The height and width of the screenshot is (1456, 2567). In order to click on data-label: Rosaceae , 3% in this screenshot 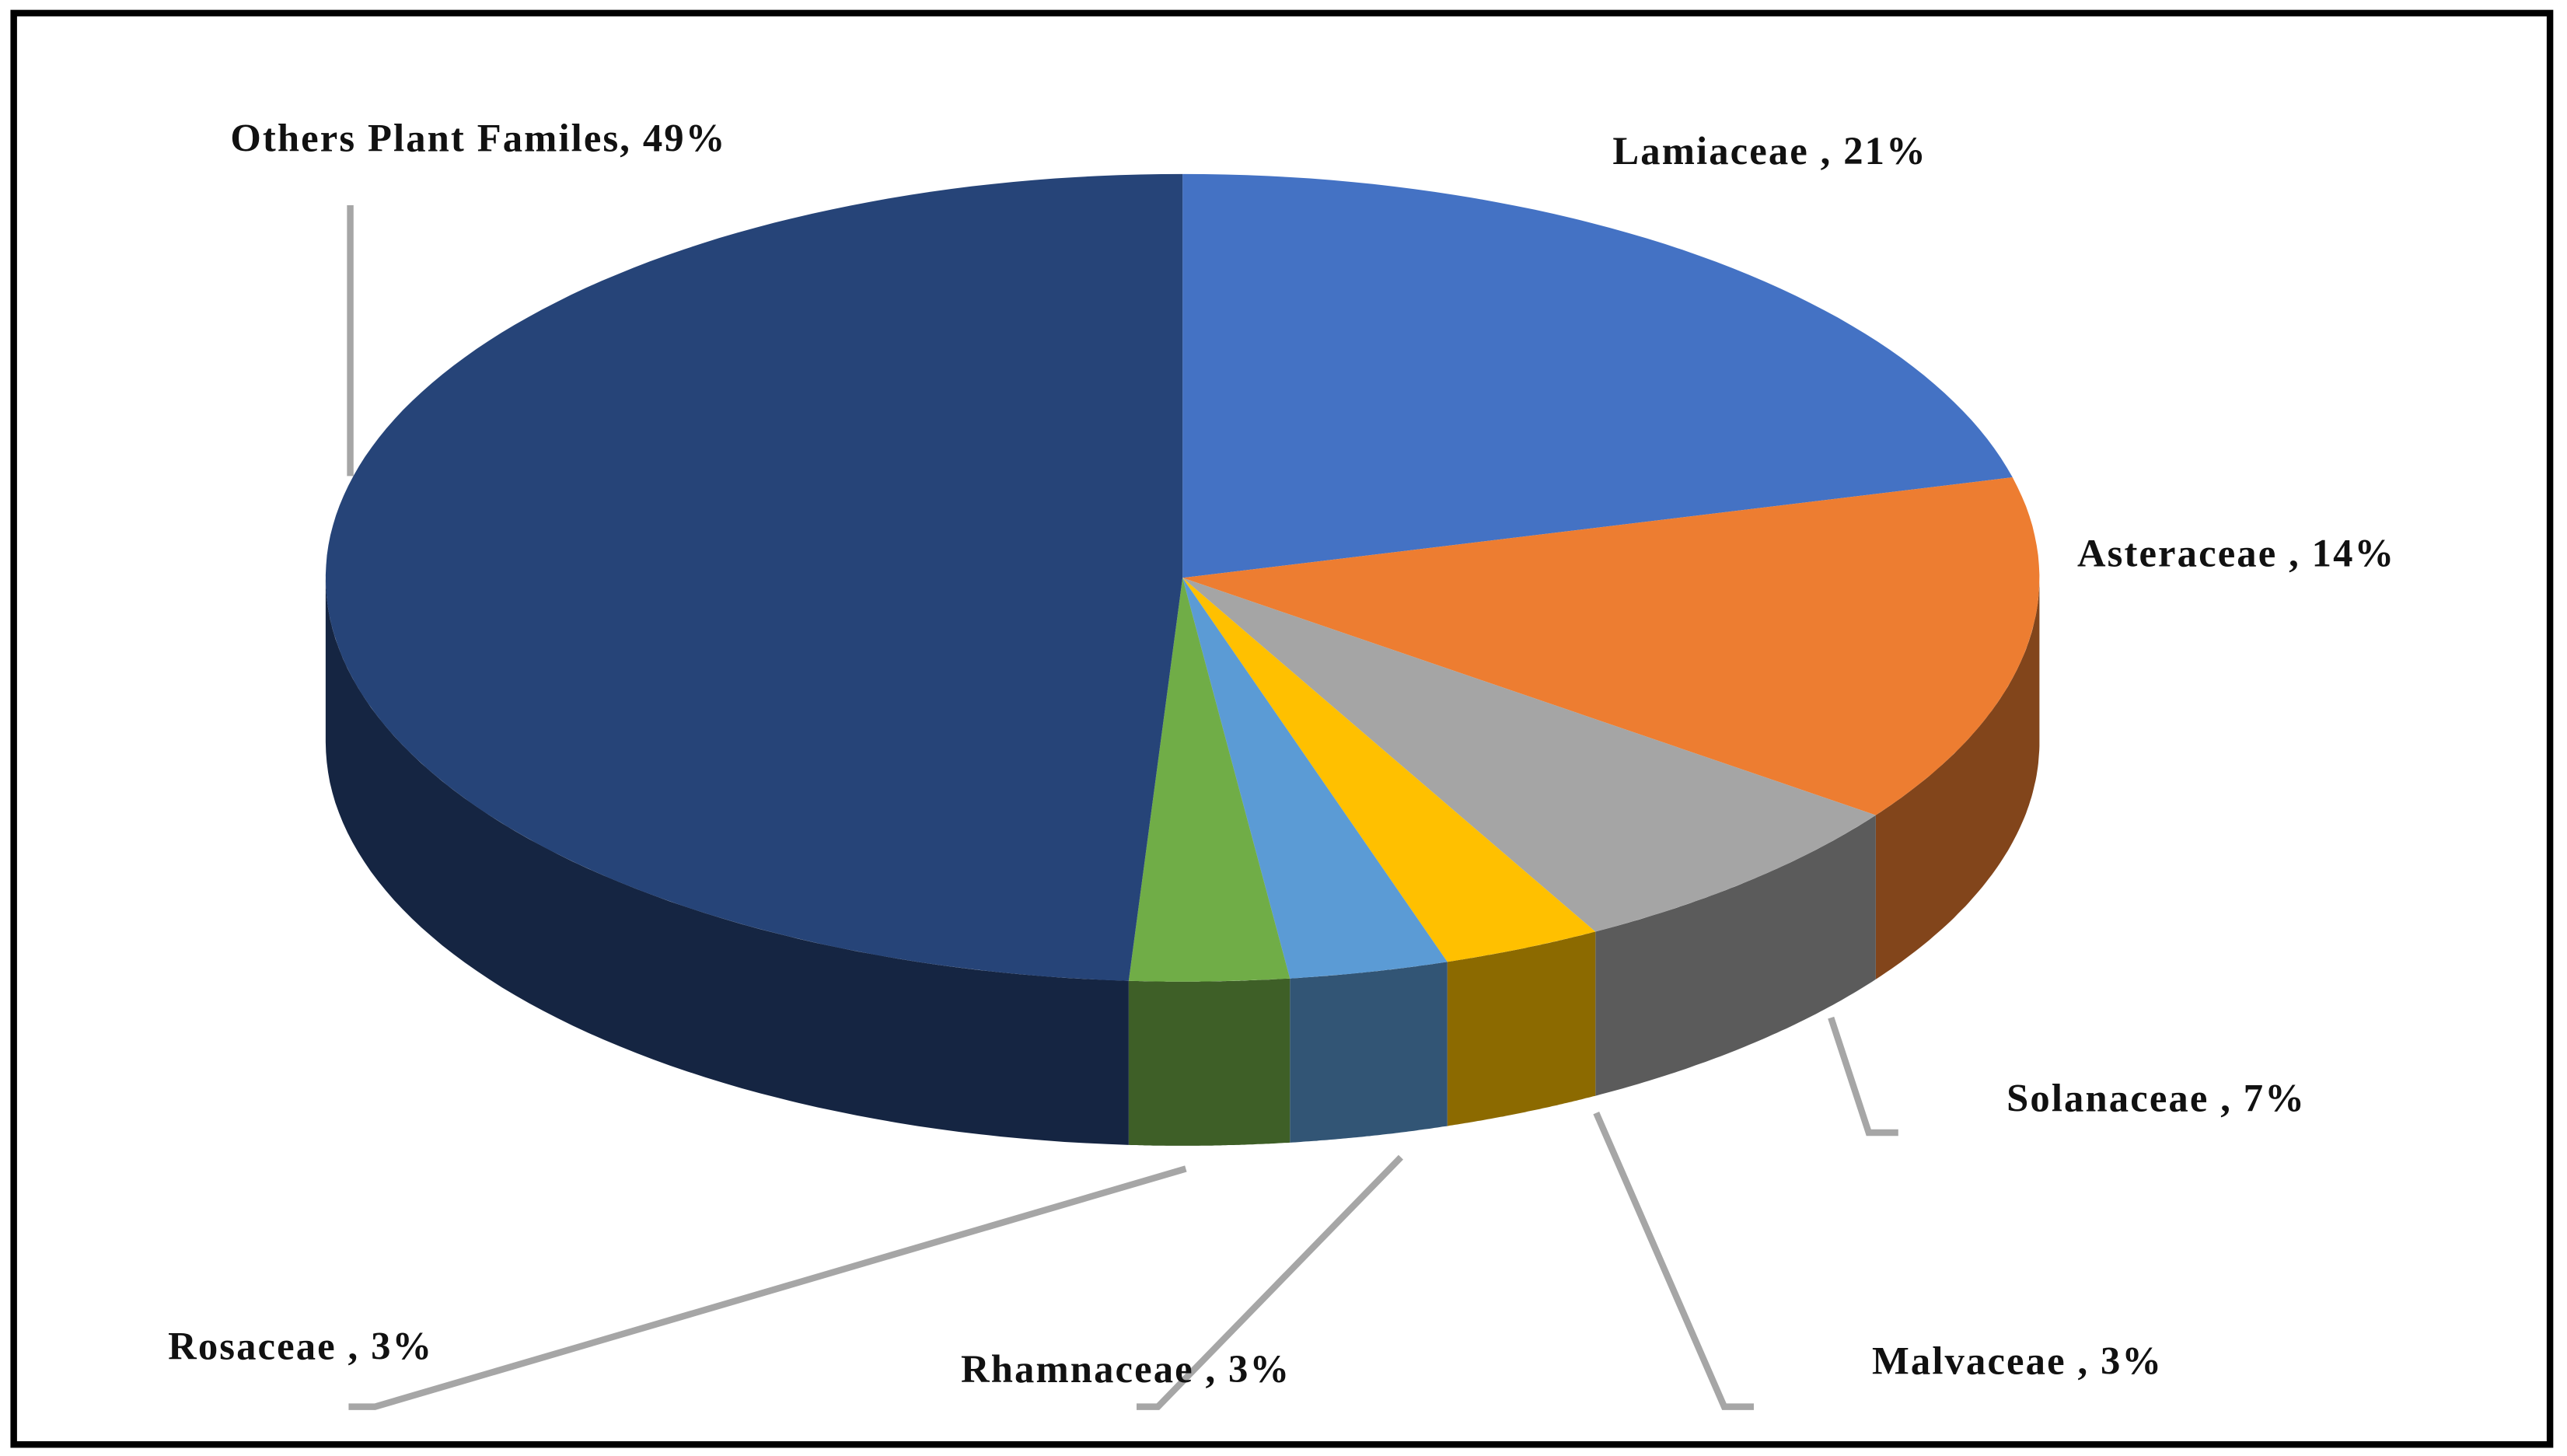, I will do `click(300, 1345)`.